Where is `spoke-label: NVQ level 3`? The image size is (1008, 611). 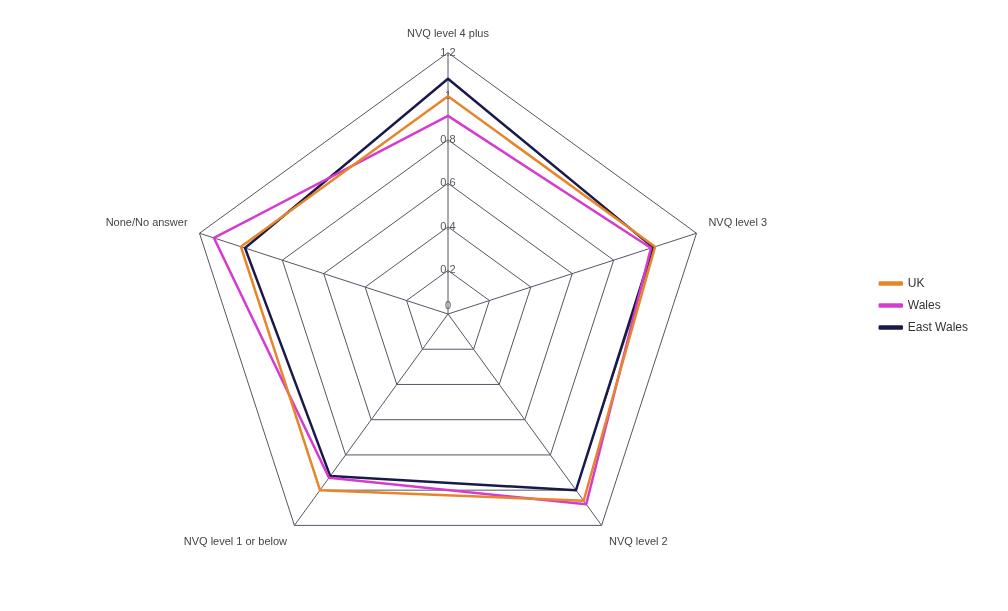
spoke-label: NVQ level 3 is located at coordinates (738, 221).